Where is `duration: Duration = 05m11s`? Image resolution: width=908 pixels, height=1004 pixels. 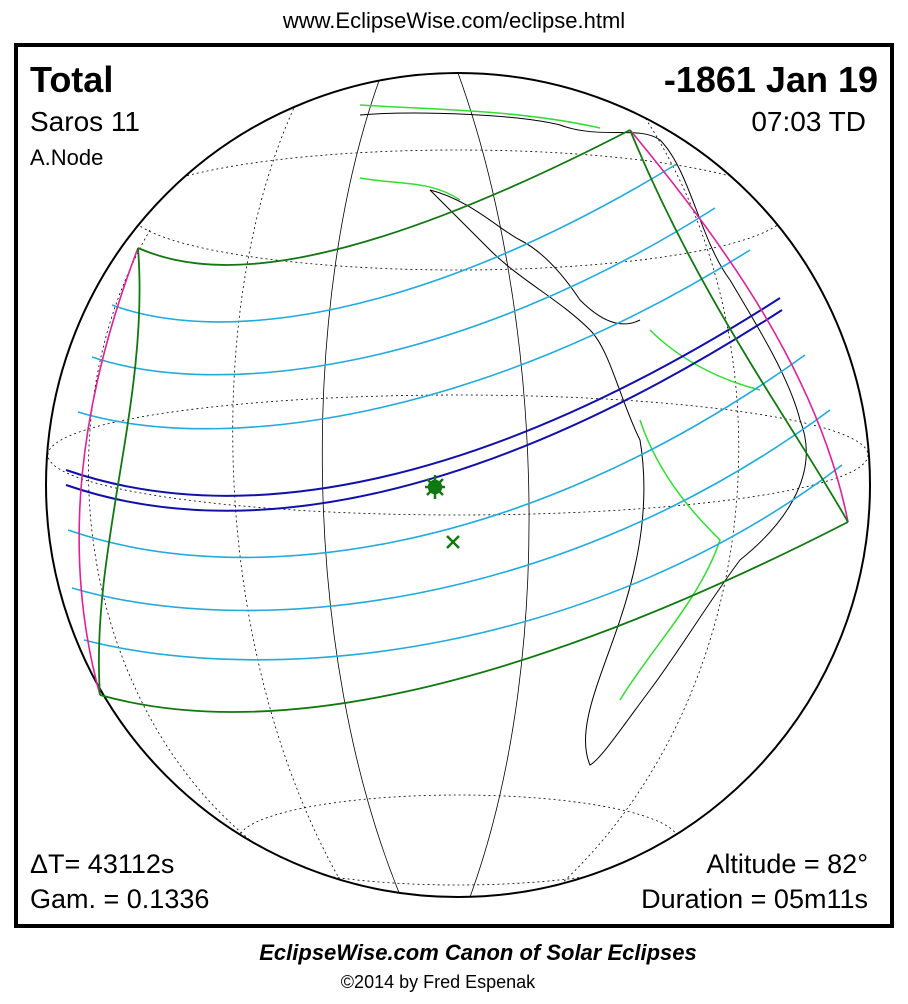
duration: Duration = 05m11s is located at coordinates (754, 899).